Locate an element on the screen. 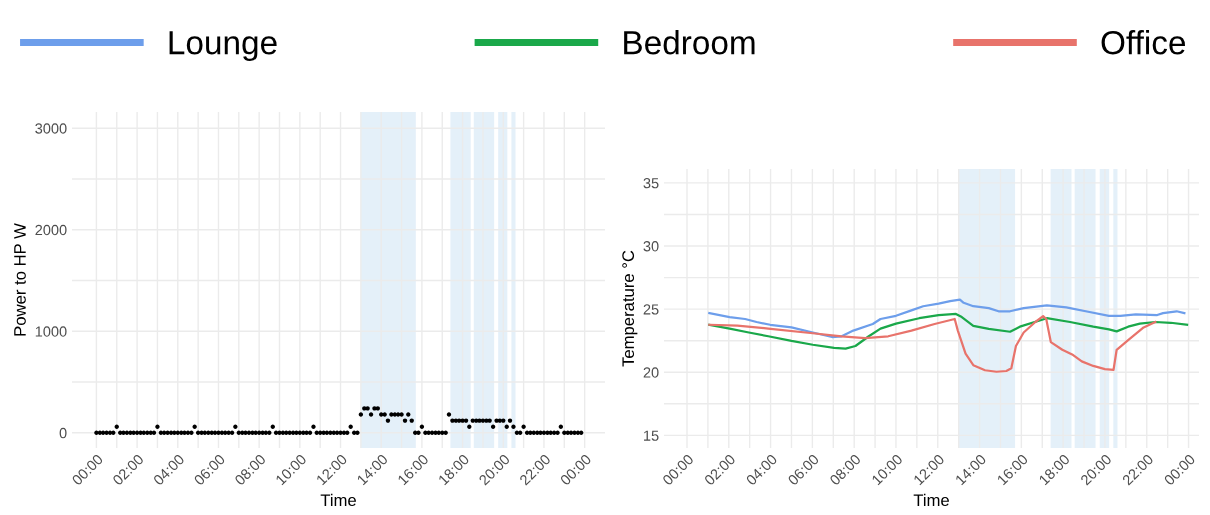 The width and height of the screenshot is (1210, 515). legend-label: Office is located at coordinates (1143, 42).